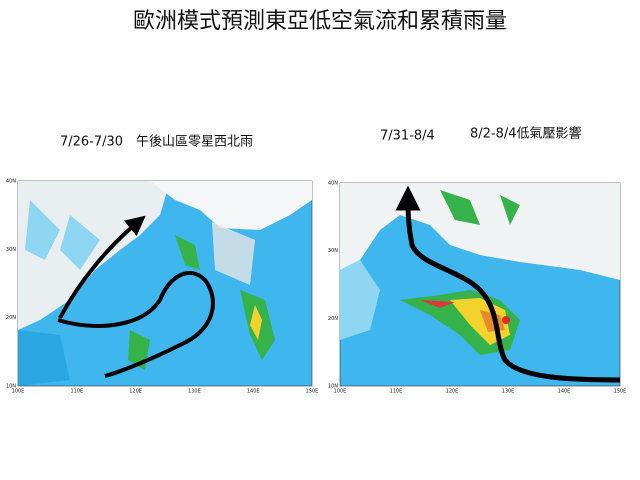 The height and width of the screenshot is (480, 640). I want to click on period-label: 7/31-8/4, so click(407, 136).